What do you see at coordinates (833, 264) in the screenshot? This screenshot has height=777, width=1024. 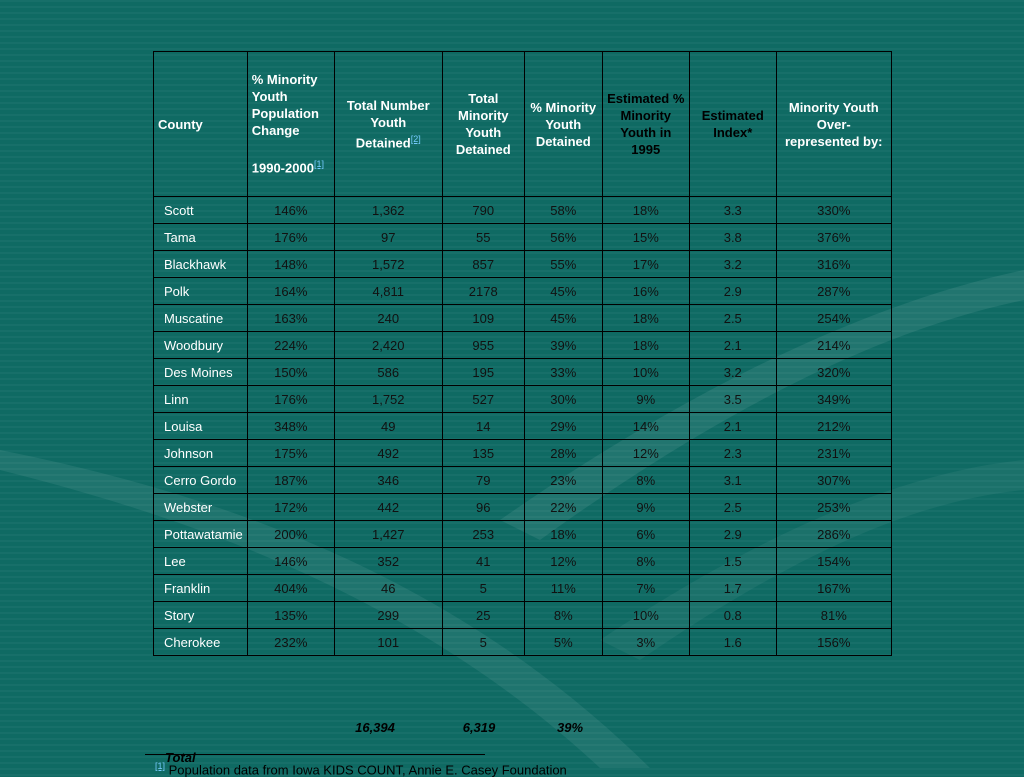 I see `value-cell: 316%` at bounding box center [833, 264].